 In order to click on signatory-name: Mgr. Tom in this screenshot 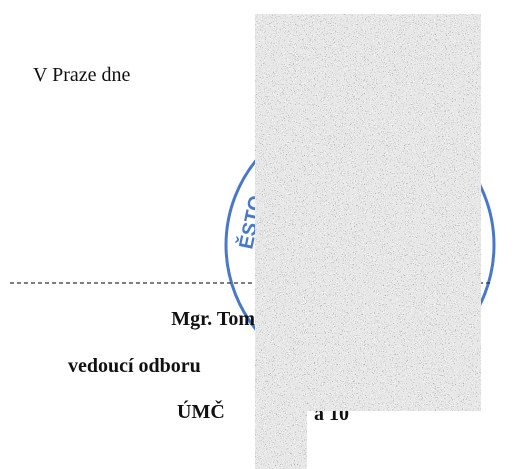, I will do `click(213, 319)`.